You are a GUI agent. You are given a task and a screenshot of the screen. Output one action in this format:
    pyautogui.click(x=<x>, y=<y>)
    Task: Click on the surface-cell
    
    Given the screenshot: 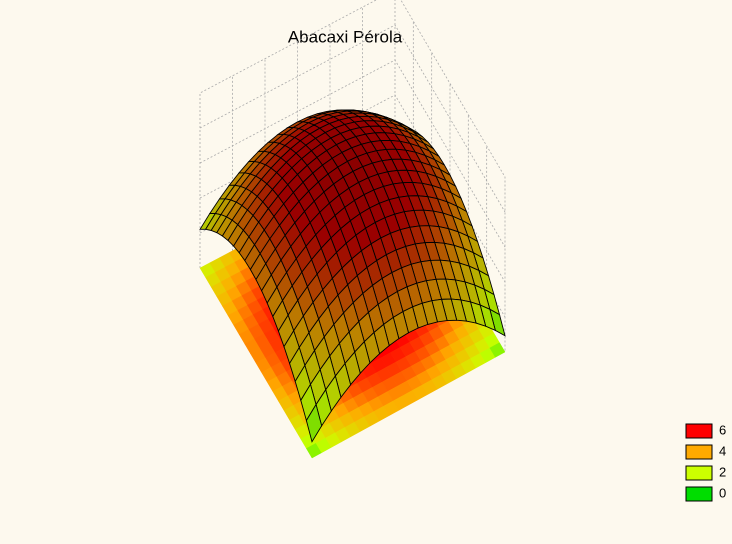 What is the action you would take?
    pyautogui.click(x=314, y=423)
    